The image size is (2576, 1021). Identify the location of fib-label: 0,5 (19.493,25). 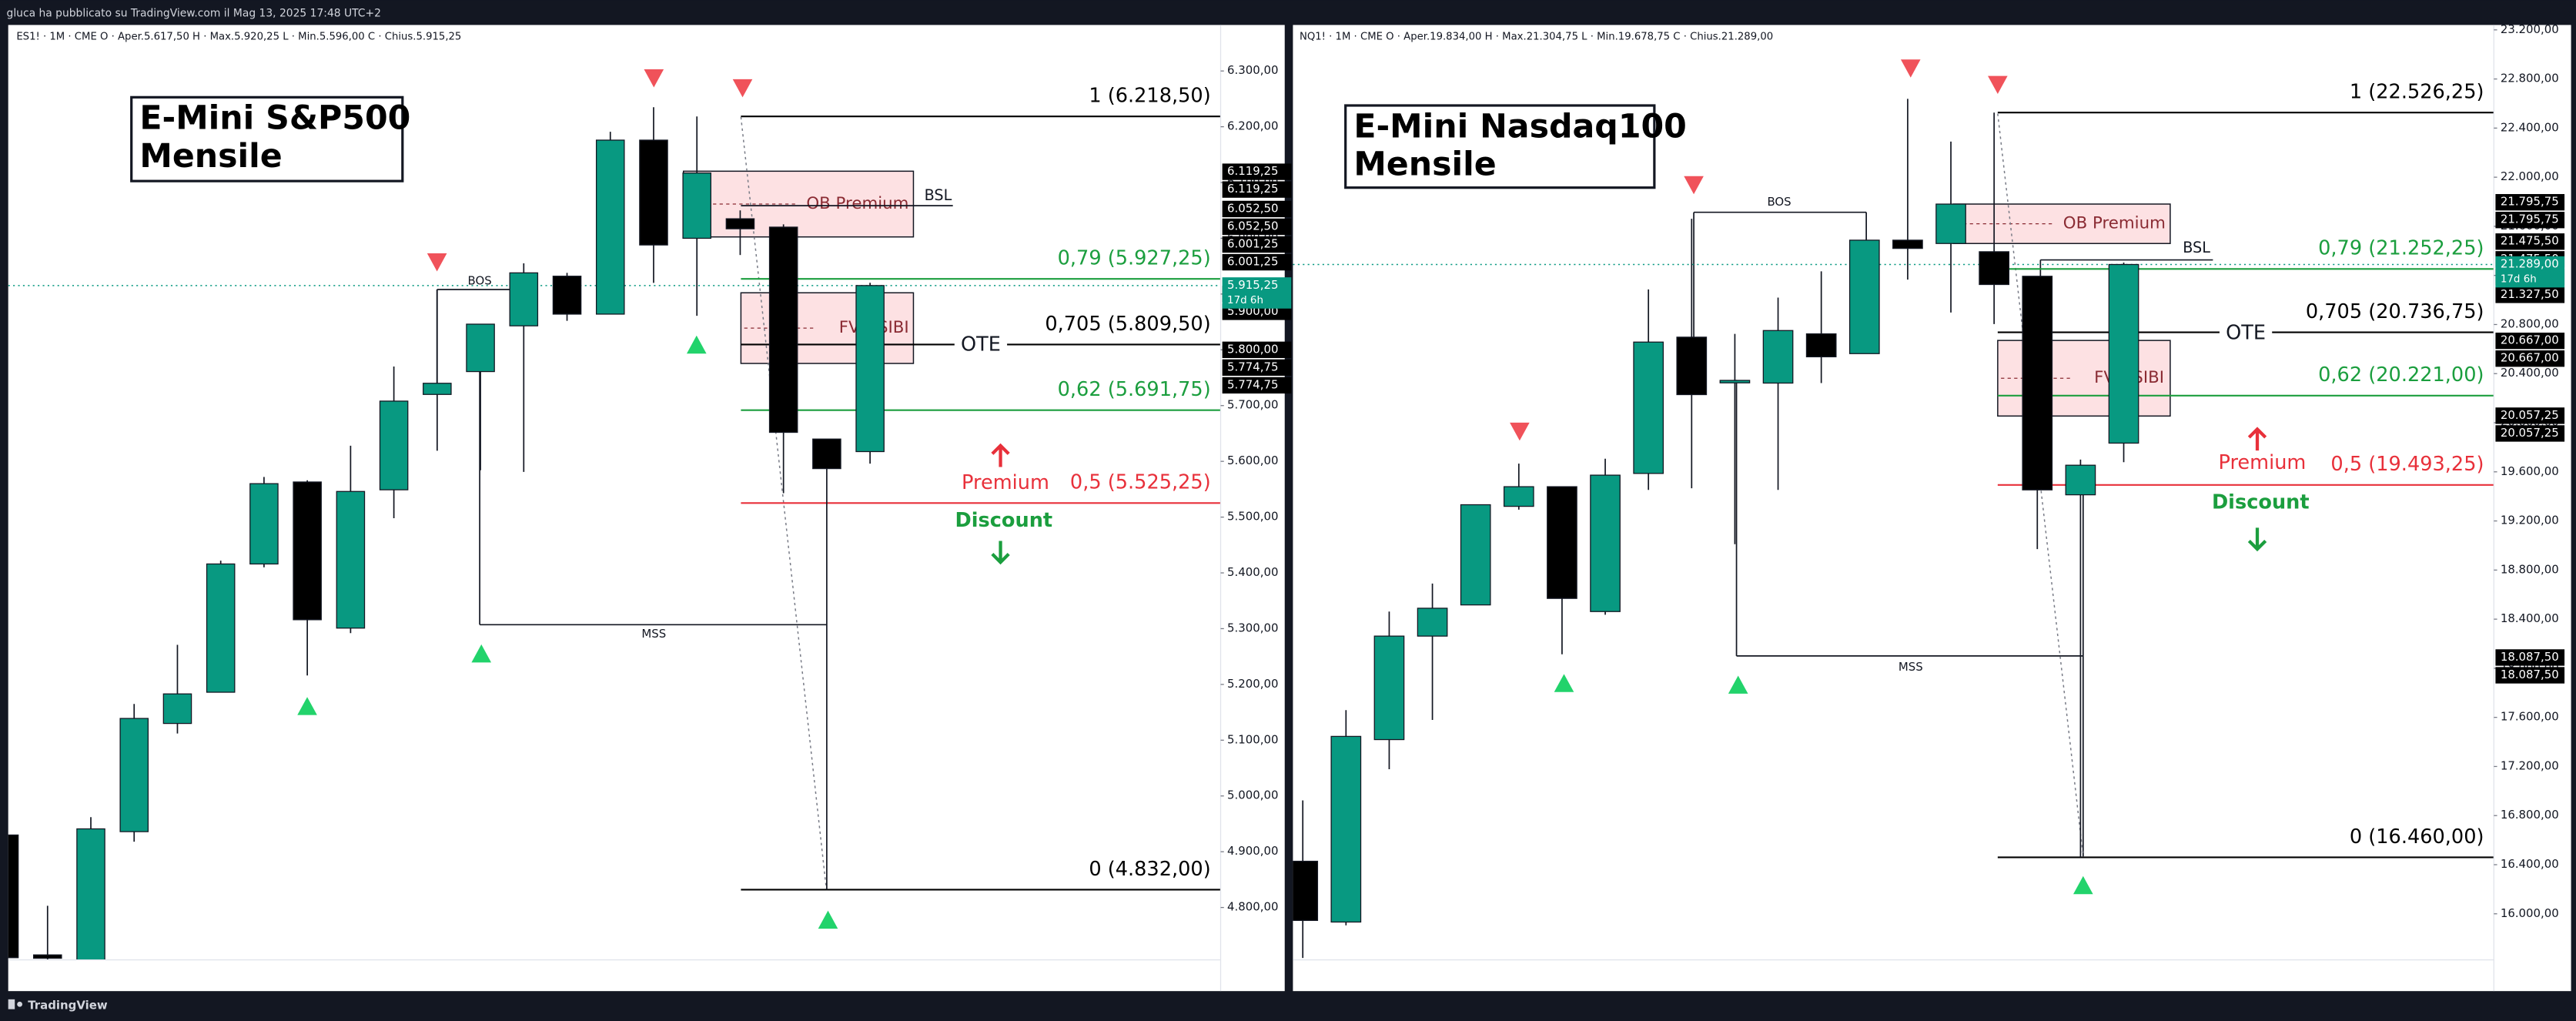
(2407, 464).